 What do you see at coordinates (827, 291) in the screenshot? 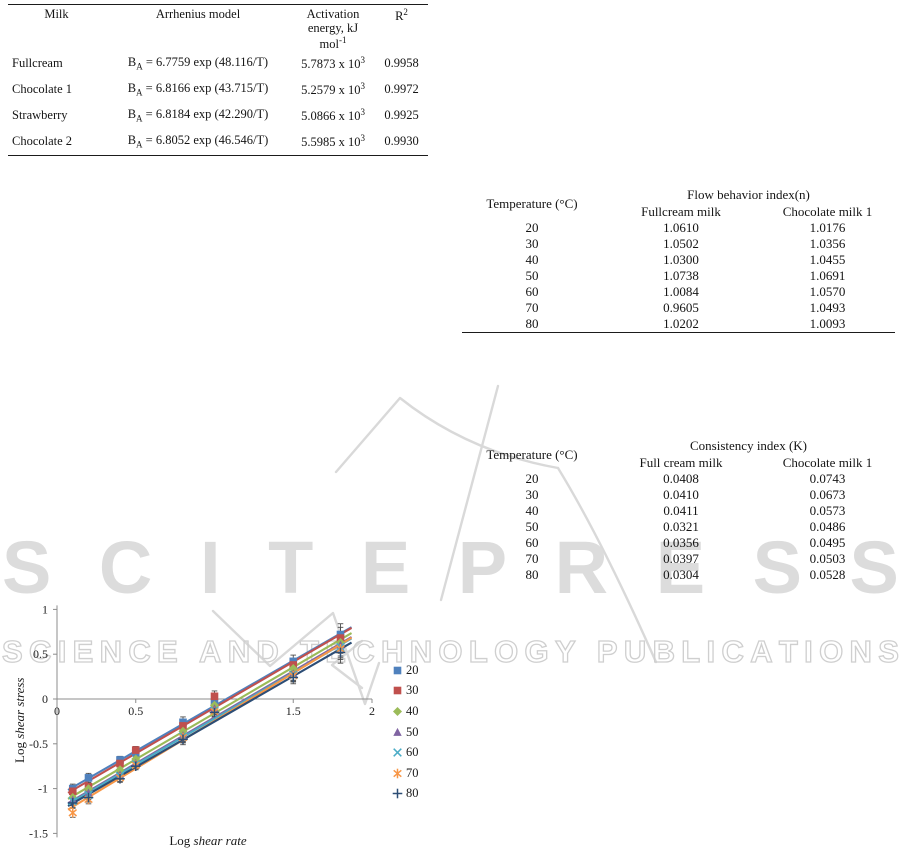
I see `value-cell: 1.0570` at bounding box center [827, 291].